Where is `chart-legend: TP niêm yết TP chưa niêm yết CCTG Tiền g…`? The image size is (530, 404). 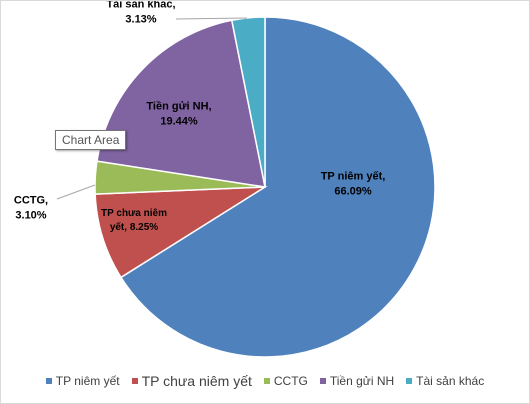 chart-legend: TP niêm yết TP chưa niêm yết CCTG Tiền g… is located at coordinates (265, 381).